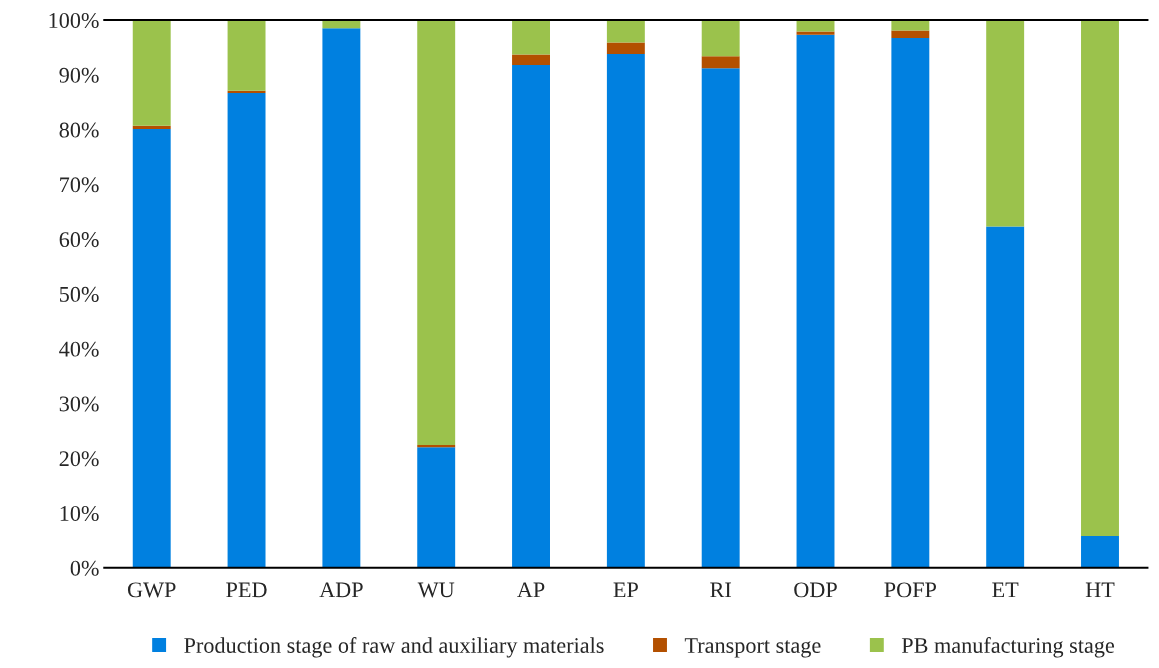 Image resolution: width=1159 pixels, height=668 pixels. What do you see at coordinates (721, 590) in the screenshot?
I see `x-tick-label: RI` at bounding box center [721, 590].